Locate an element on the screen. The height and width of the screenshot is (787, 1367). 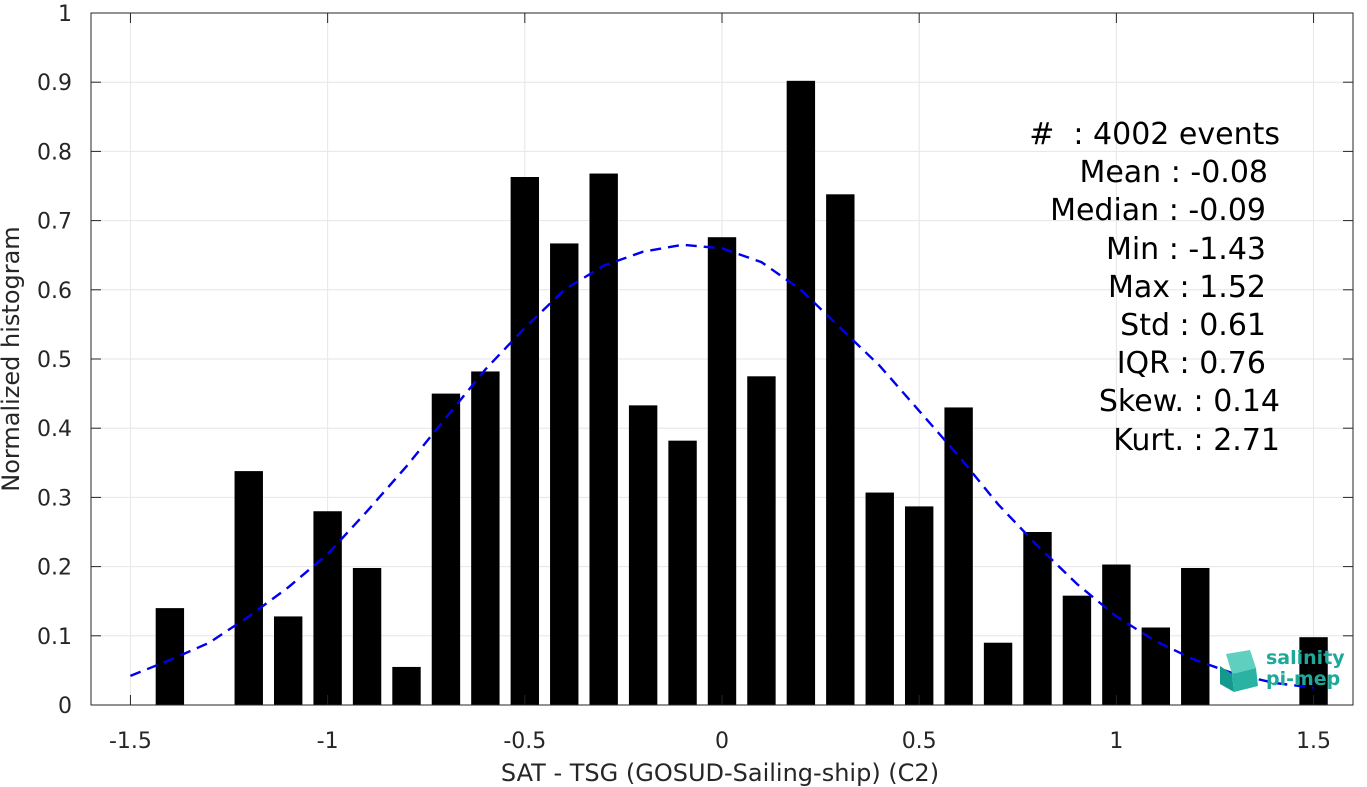
stat-mean: Mean : -0.08 is located at coordinates (1173, 173).